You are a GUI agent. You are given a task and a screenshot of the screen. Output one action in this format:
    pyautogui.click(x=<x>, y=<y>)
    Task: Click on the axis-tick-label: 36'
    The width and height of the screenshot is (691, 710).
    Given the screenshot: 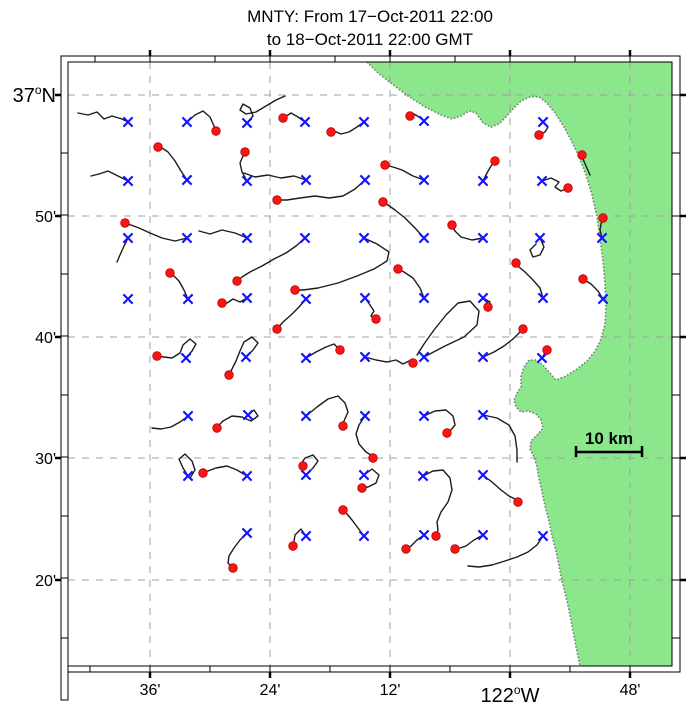 What is the action you would take?
    pyautogui.click(x=150, y=690)
    